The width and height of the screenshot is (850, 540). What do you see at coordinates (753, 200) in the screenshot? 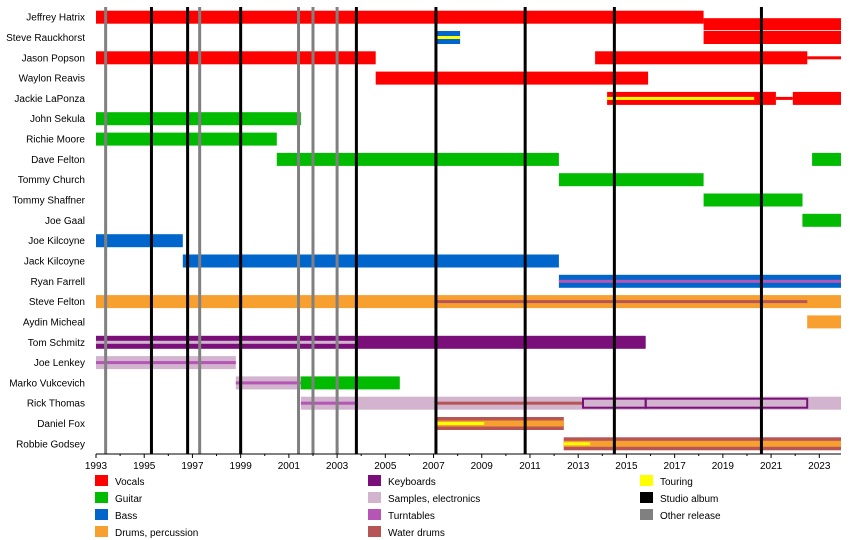
I see `bar-guitar-tommy-shaffner` at bounding box center [753, 200].